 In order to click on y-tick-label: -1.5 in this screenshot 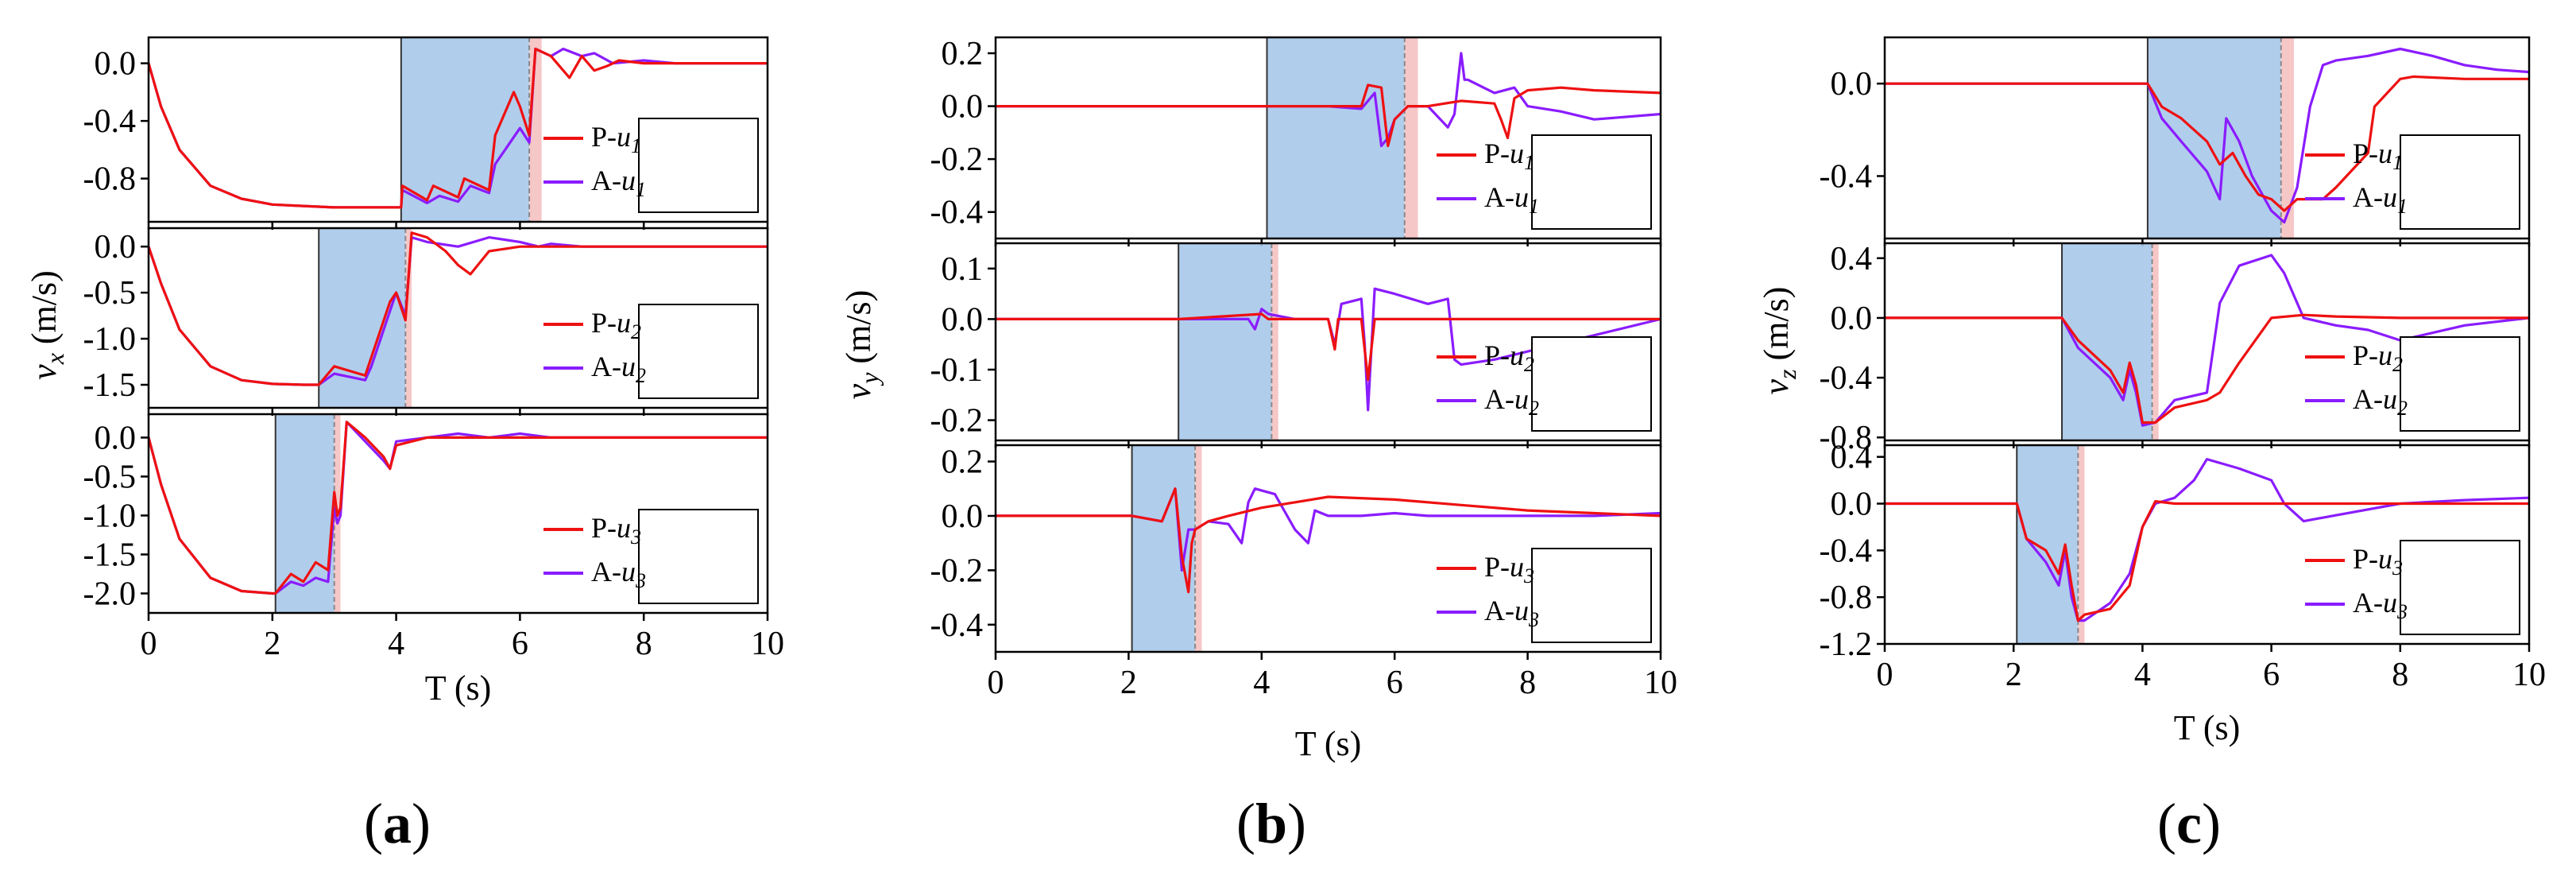, I will do `click(110, 385)`.